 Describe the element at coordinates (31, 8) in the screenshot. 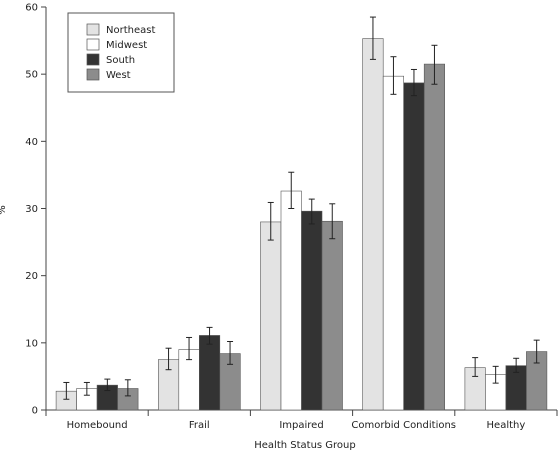

I see `y-tick-label: 60` at that location.